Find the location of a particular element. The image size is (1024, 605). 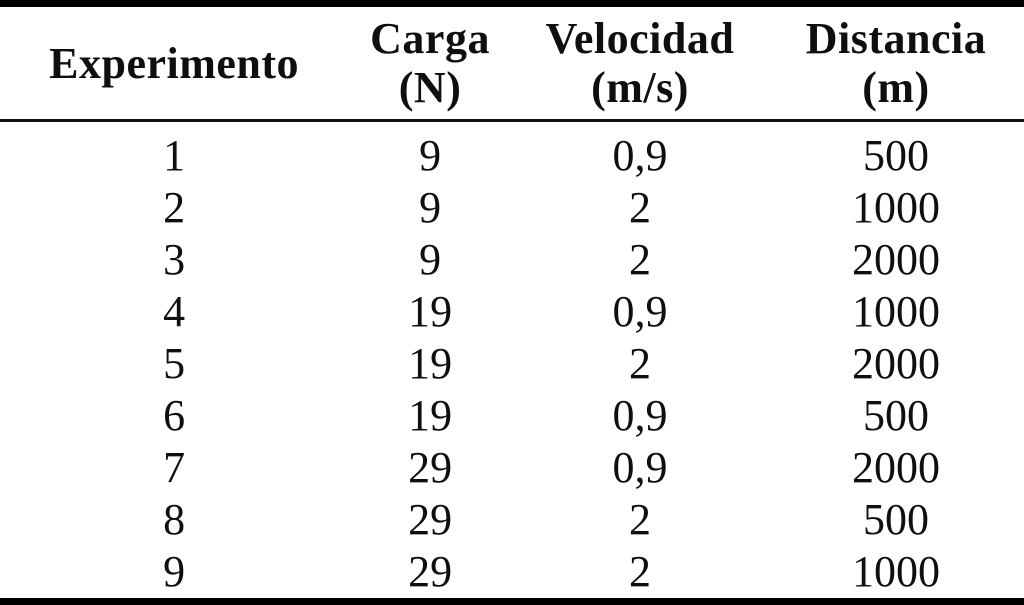

cell-experimento: 9 is located at coordinates (174, 571).